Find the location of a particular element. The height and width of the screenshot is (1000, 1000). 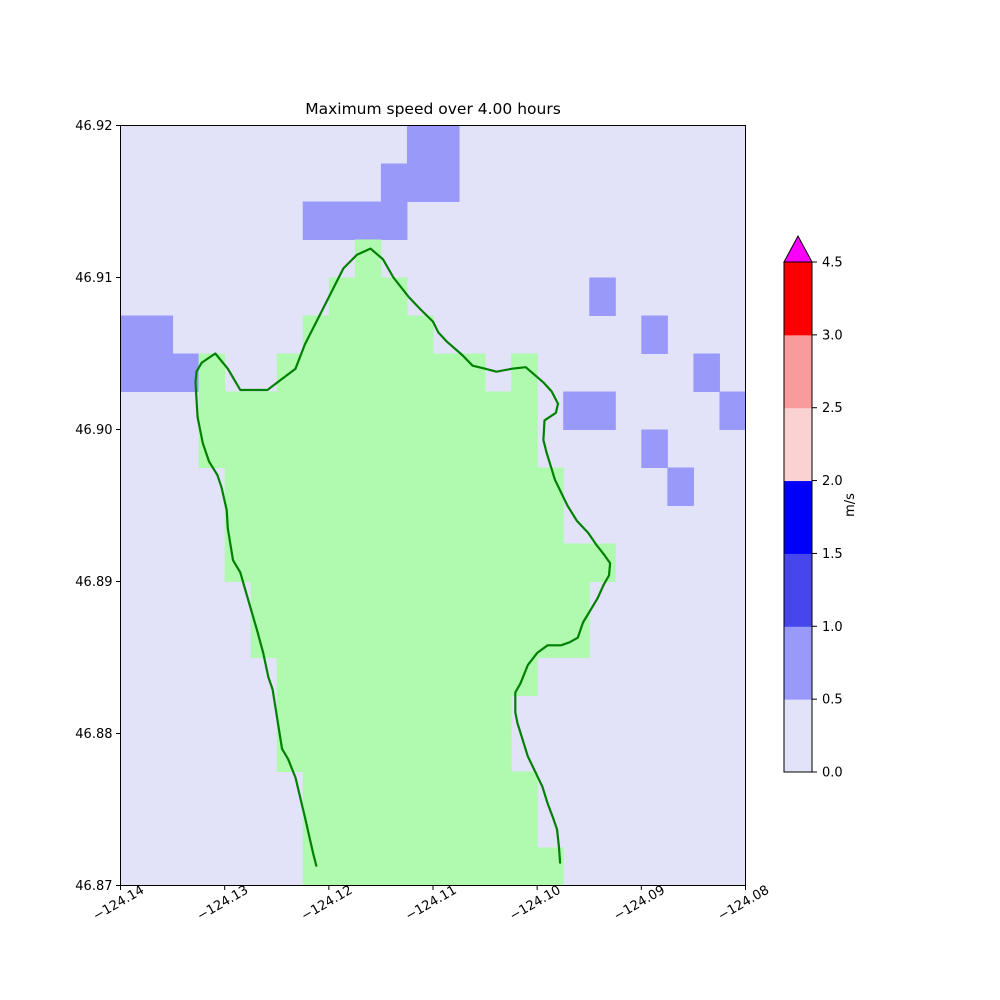

x-tick-label: −124.09 is located at coordinates (639, 903).